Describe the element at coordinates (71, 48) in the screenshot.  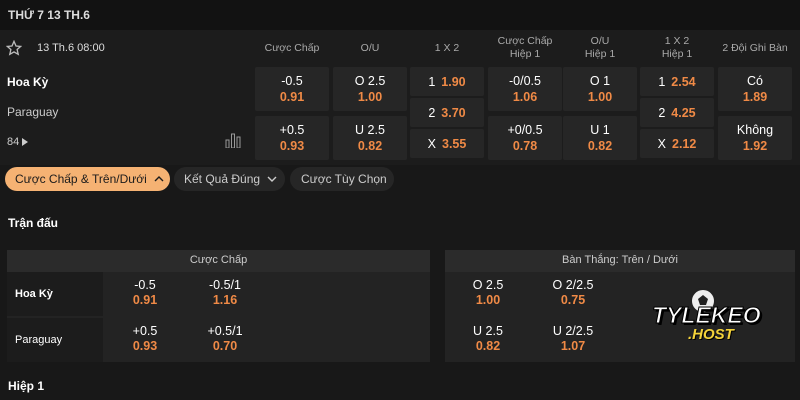
I see `kickoff-time: 13 Th.6 08:00` at that location.